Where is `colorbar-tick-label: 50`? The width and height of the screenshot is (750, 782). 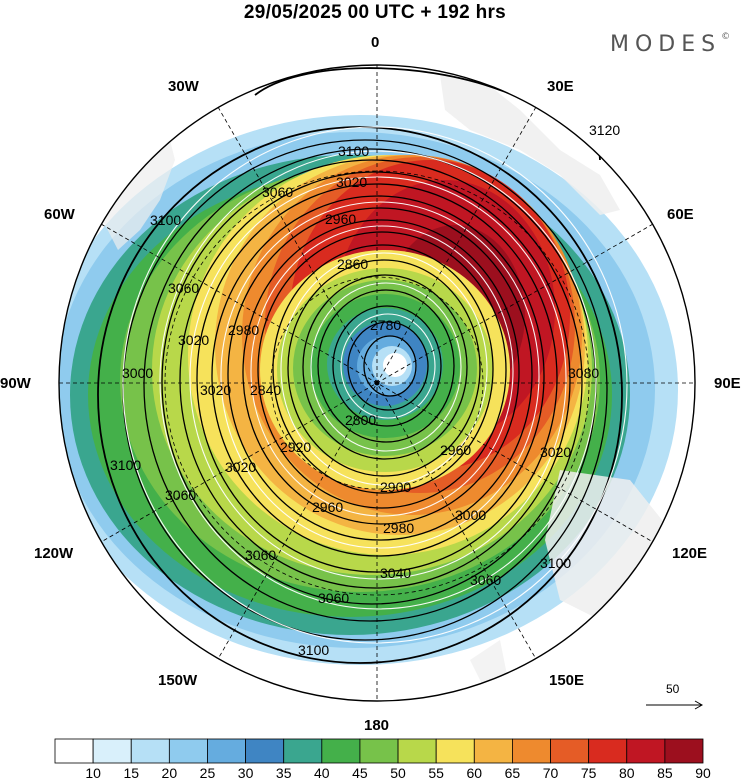 colorbar-tick-label: 50 is located at coordinates (398, 773).